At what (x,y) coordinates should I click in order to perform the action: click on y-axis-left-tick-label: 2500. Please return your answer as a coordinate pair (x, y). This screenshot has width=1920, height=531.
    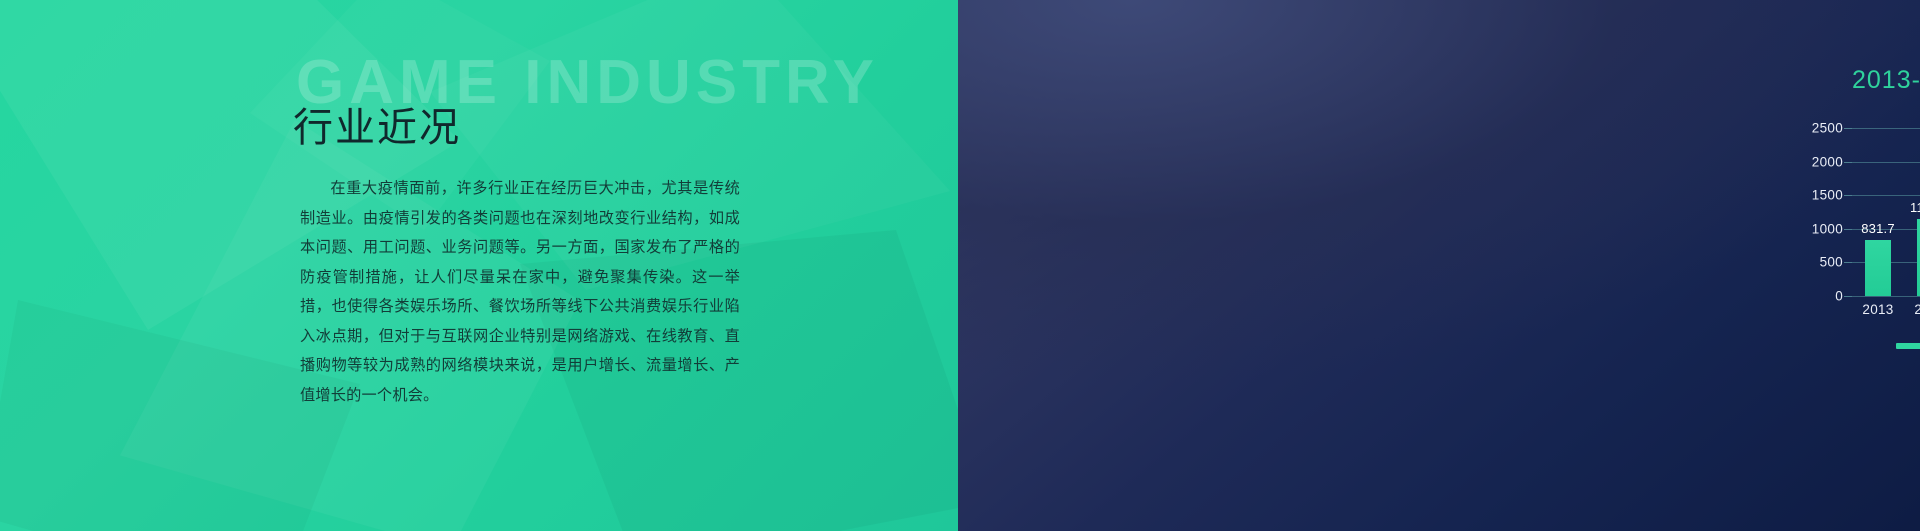
    Looking at the image, I should click on (1827, 128).